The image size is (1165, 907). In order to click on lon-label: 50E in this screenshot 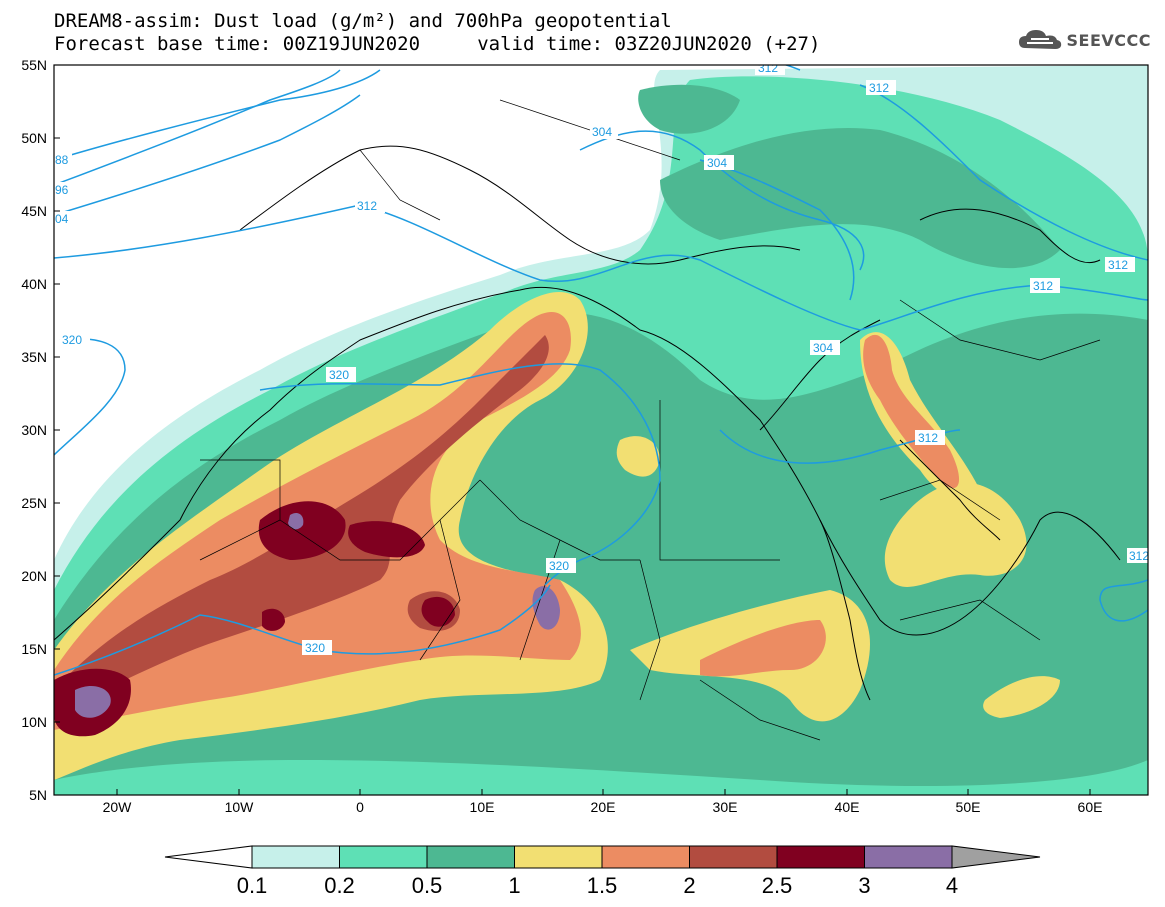, I will do `click(968, 807)`.